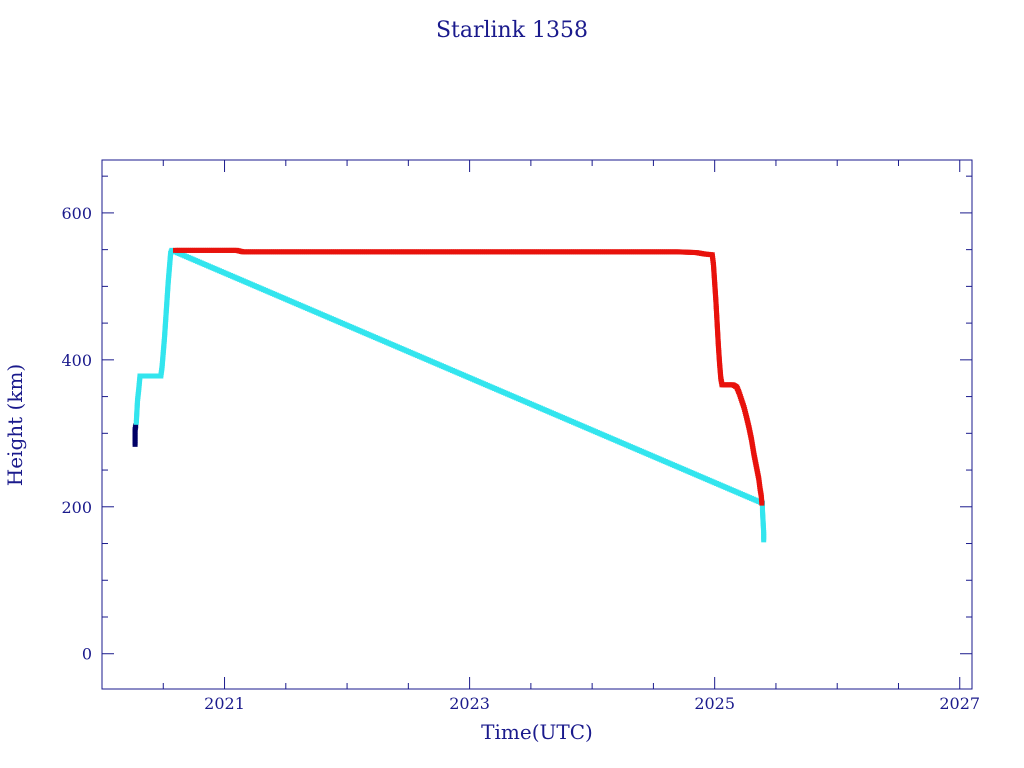  Describe the element at coordinates (15, 425) in the screenshot. I see `y-axis-label: Height (km)` at that location.